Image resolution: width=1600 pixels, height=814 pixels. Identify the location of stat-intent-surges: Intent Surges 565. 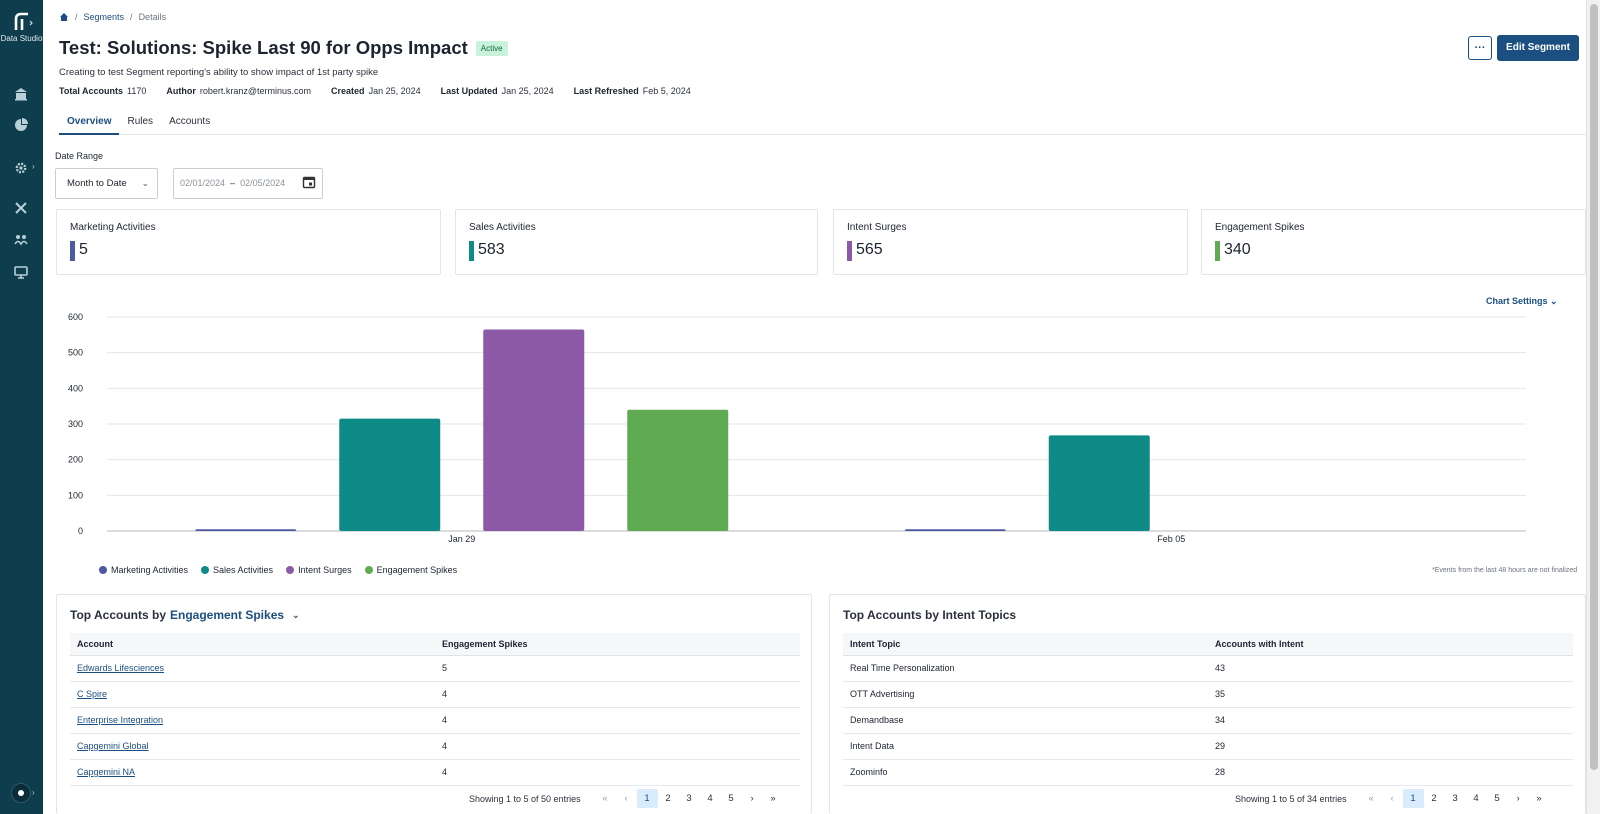
(1010, 242).